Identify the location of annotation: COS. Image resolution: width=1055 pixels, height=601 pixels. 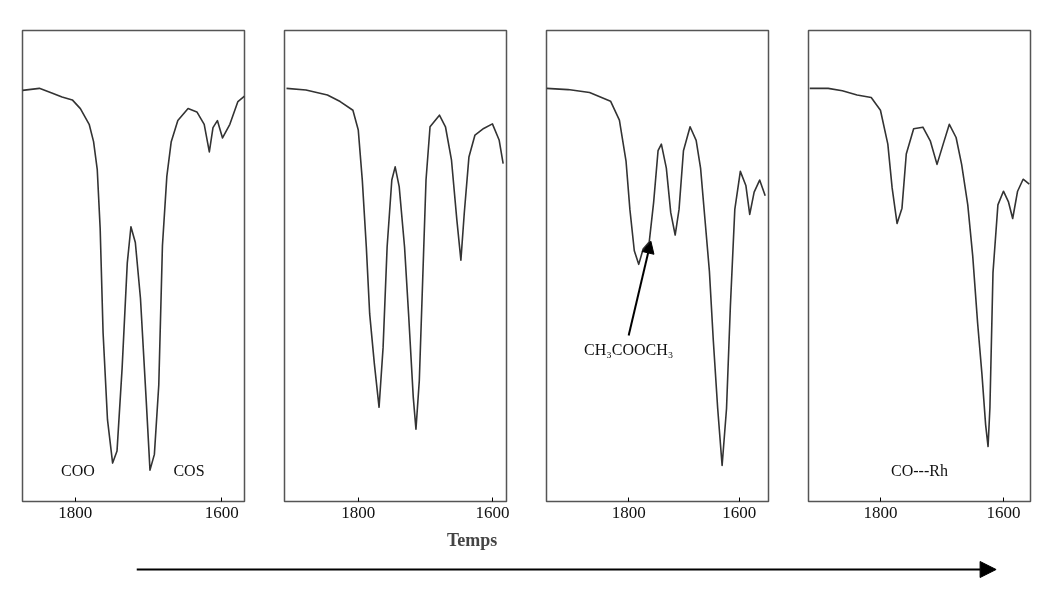
(189, 471).